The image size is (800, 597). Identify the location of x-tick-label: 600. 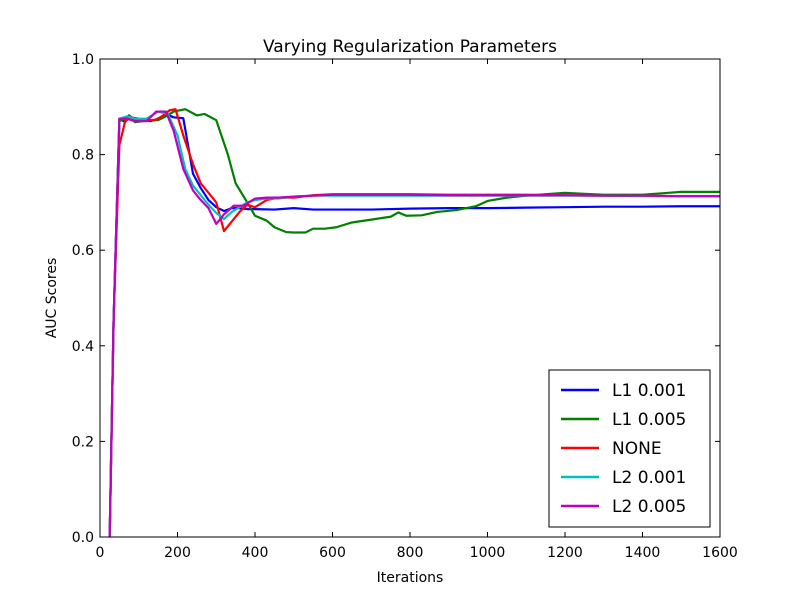
(332, 553).